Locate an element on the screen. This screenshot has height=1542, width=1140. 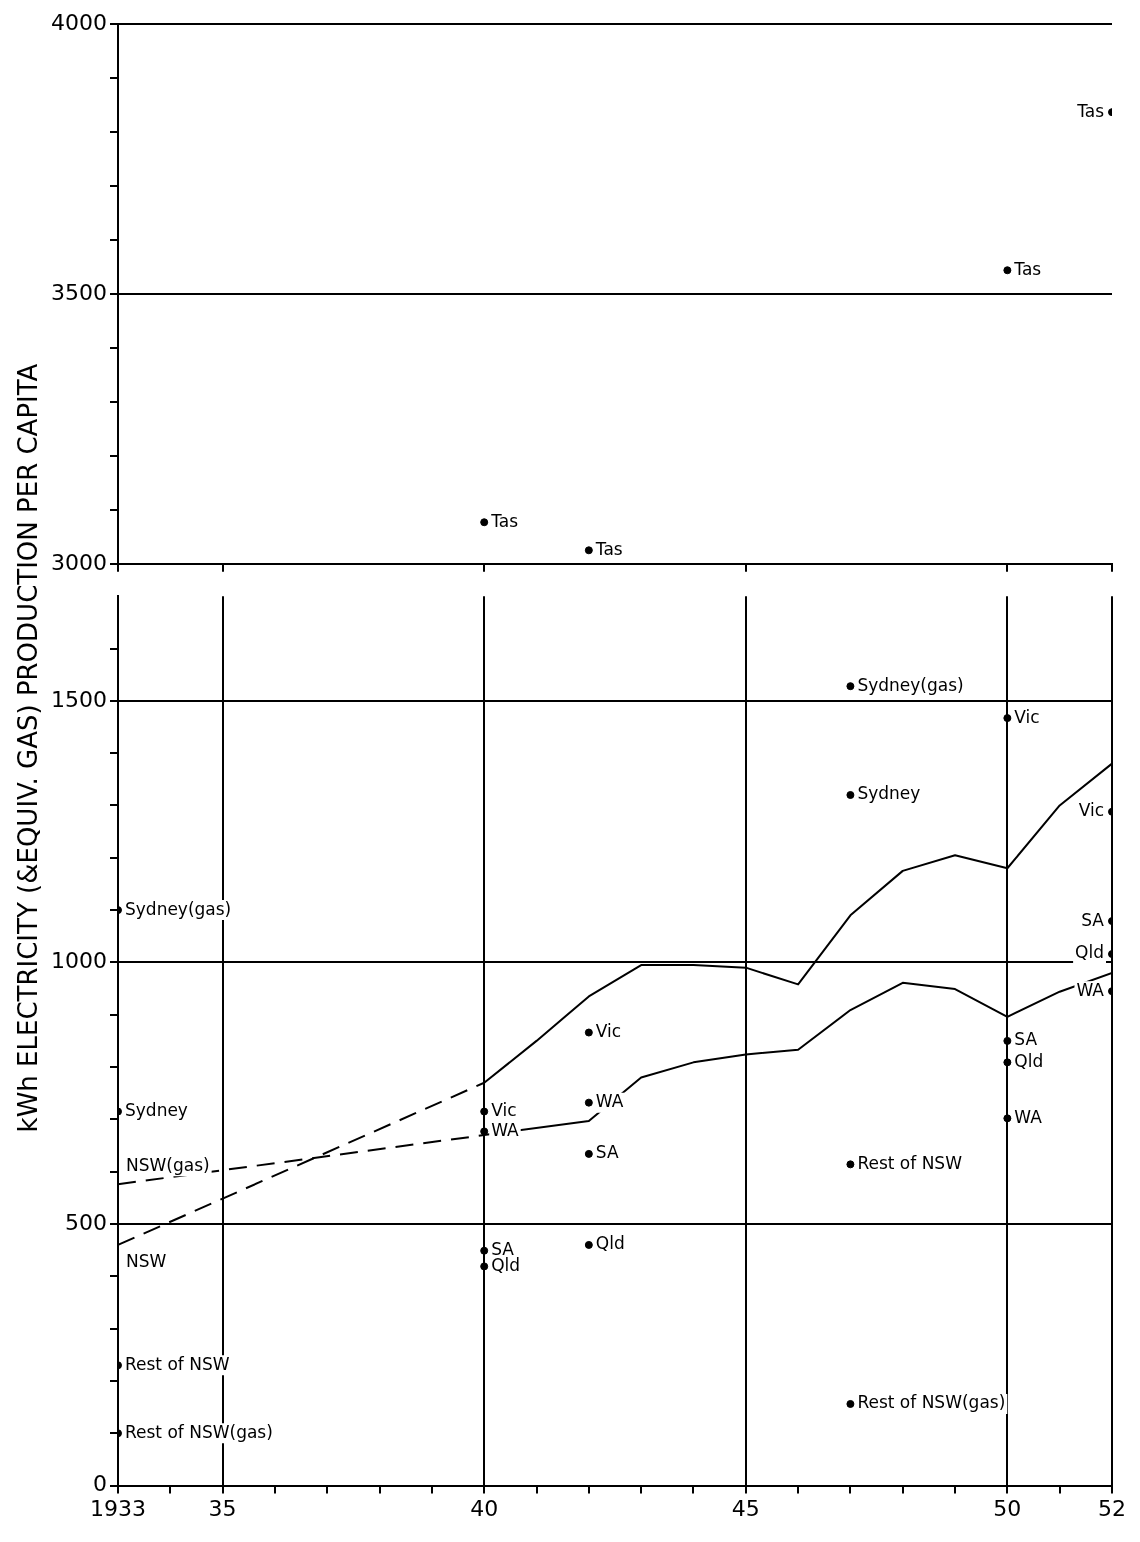
y-tick-label: 3000 is located at coordinates (78, 562).